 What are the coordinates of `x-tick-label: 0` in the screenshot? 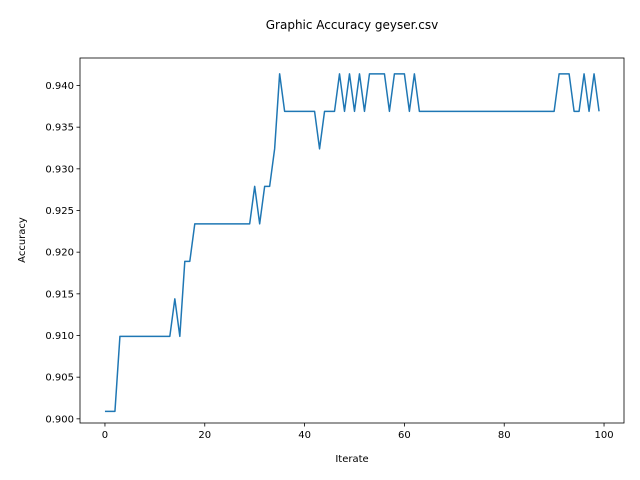 It's located at (105, 435).